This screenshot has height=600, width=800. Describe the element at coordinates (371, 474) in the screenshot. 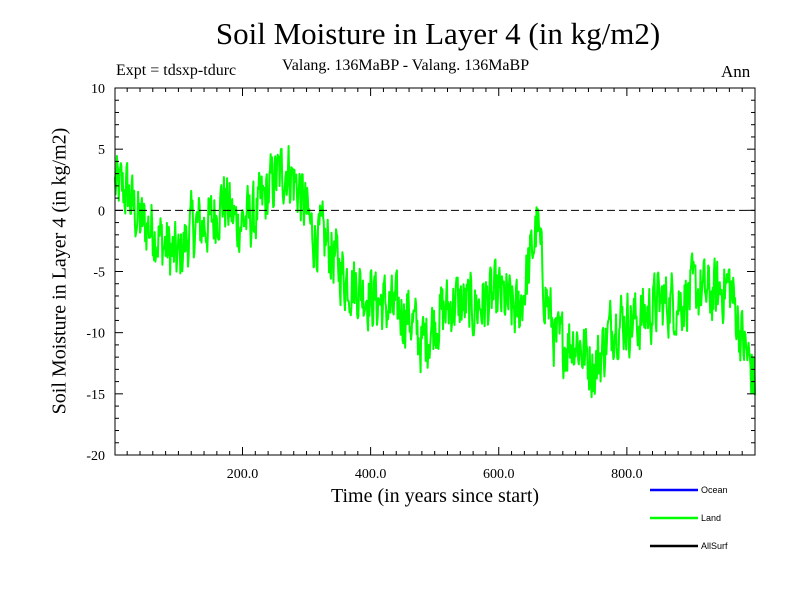

I see `x-tick-label: 400.0` at that location.